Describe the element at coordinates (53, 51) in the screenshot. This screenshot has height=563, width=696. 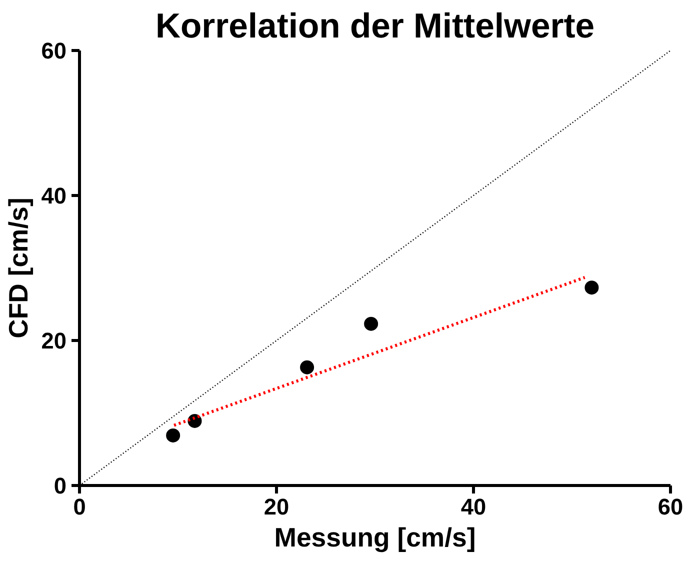
I see `y-tick-label: 60` at that location.